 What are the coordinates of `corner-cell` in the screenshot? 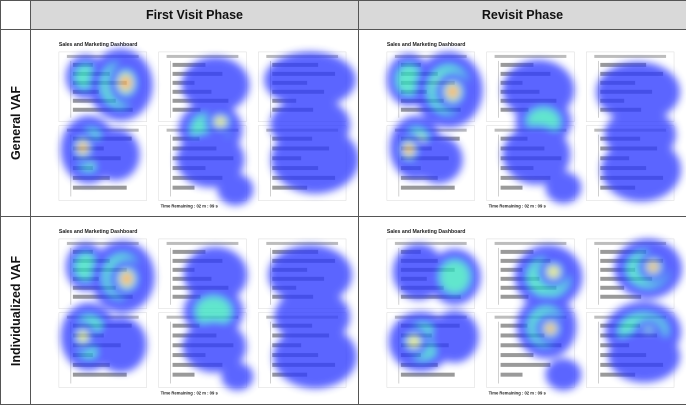 It's located at (16, 15).